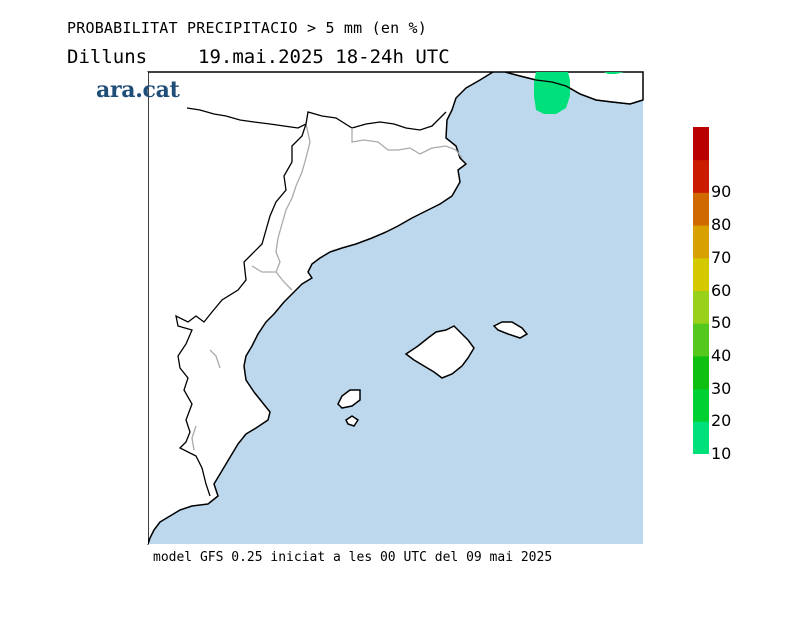  What do you see at coordinates (107, 57) in the screenshot?
I see `forecast-day: Dilluns` at bounding box center [107, 57].